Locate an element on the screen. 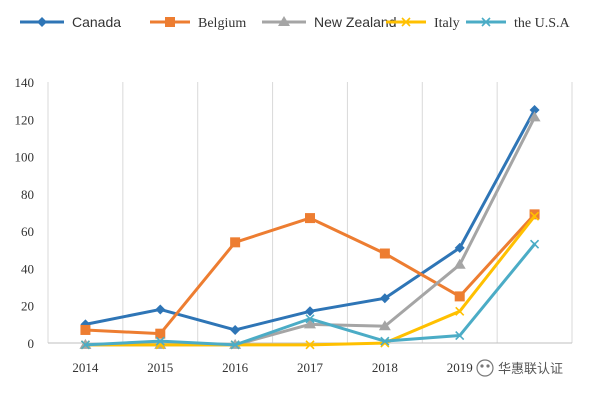 This screenshot has width=600, height=402. y-tick-label: 40 is located at coordinates (27, 268).